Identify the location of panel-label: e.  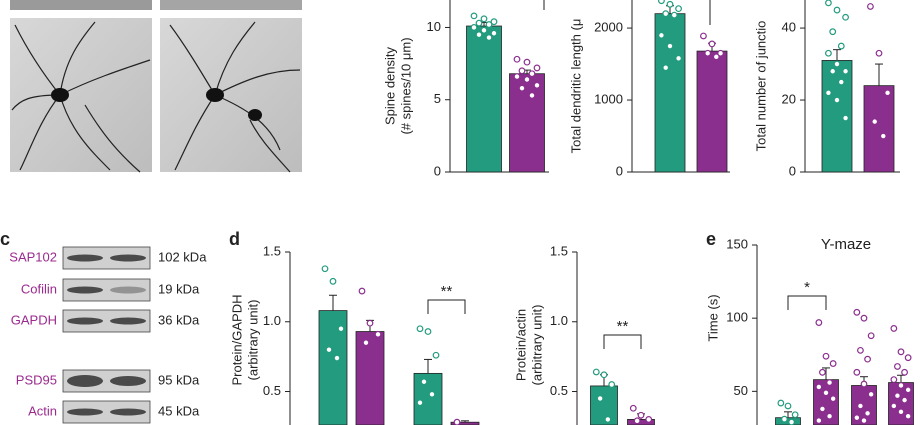
(711, 239).